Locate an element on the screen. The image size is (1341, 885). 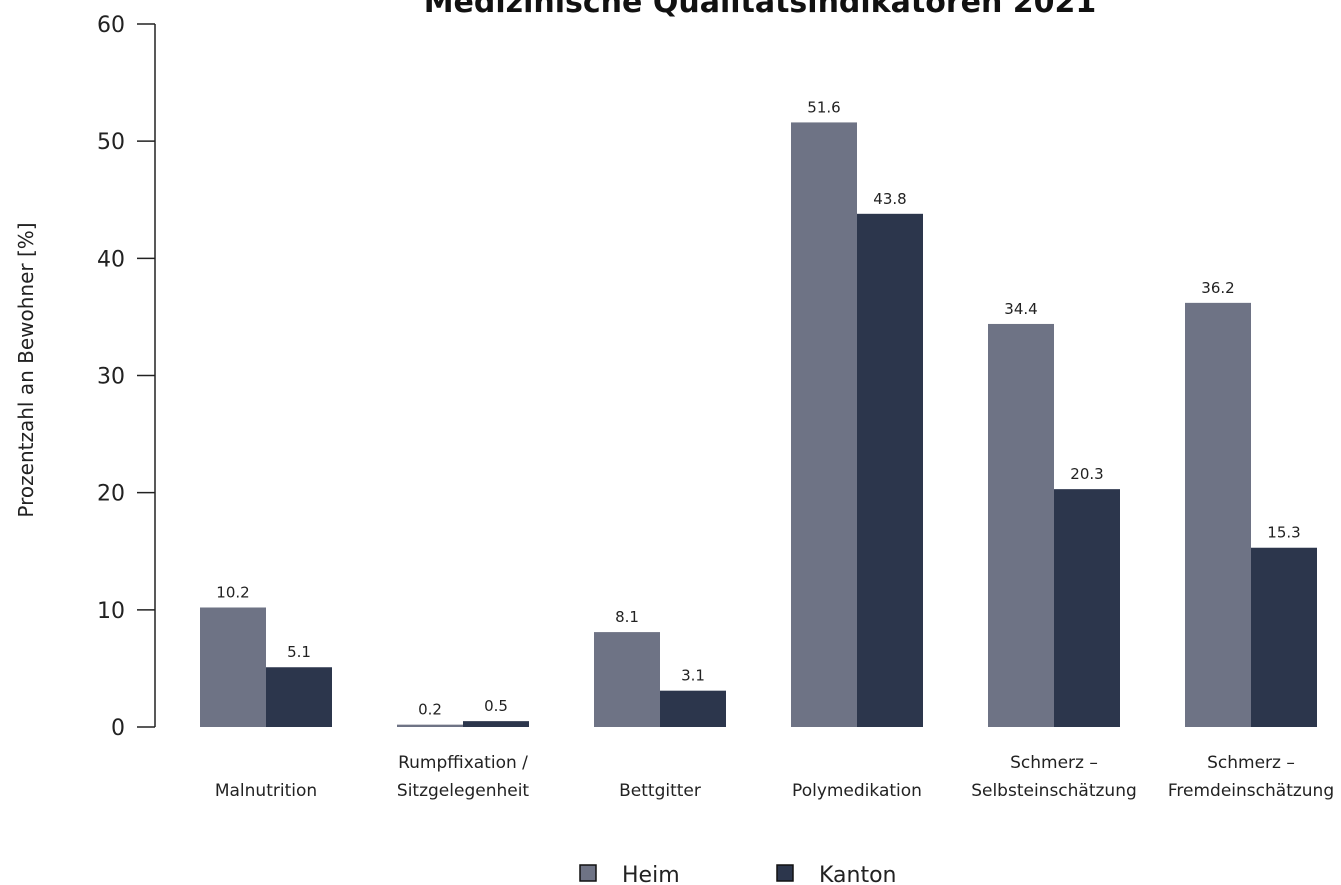
bar-value-label: 5.1 is located at coordinates (299, 652).